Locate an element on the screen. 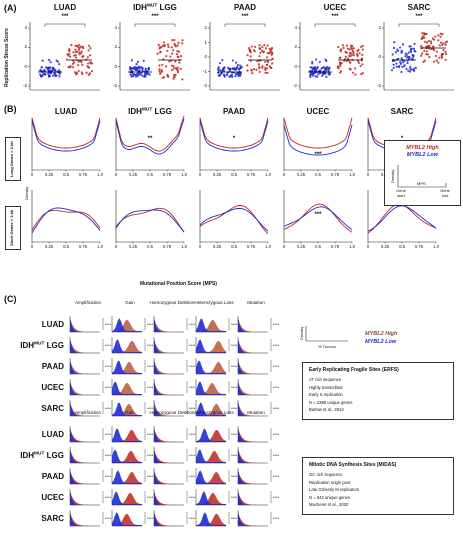 This screenshot has width=463, height=550. panel-c-hist-1-1-1: **** is located at coordinates (132, 455).